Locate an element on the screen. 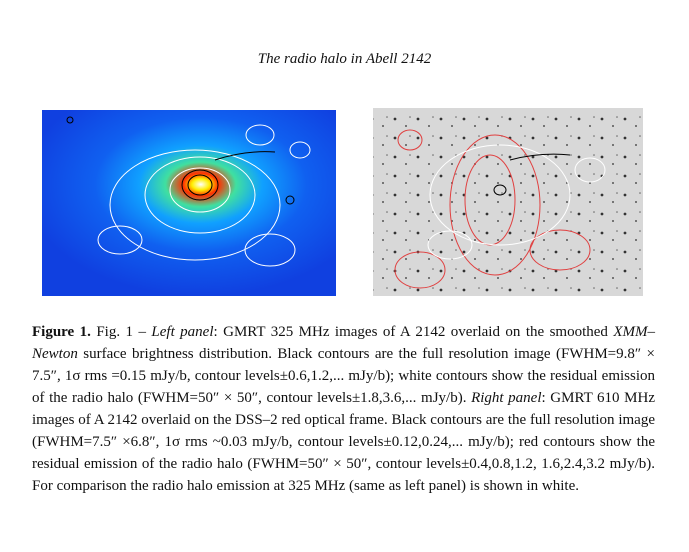 Image resolution: width=689 pixels, height=552 pixels. right-panel is located at coordinates (508, 202).